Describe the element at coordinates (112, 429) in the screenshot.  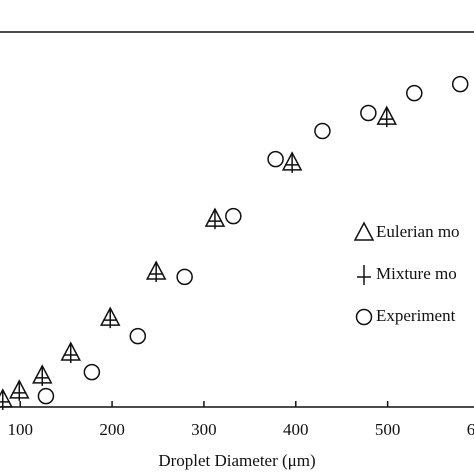
I see `x-tick-label: 200` at that location.